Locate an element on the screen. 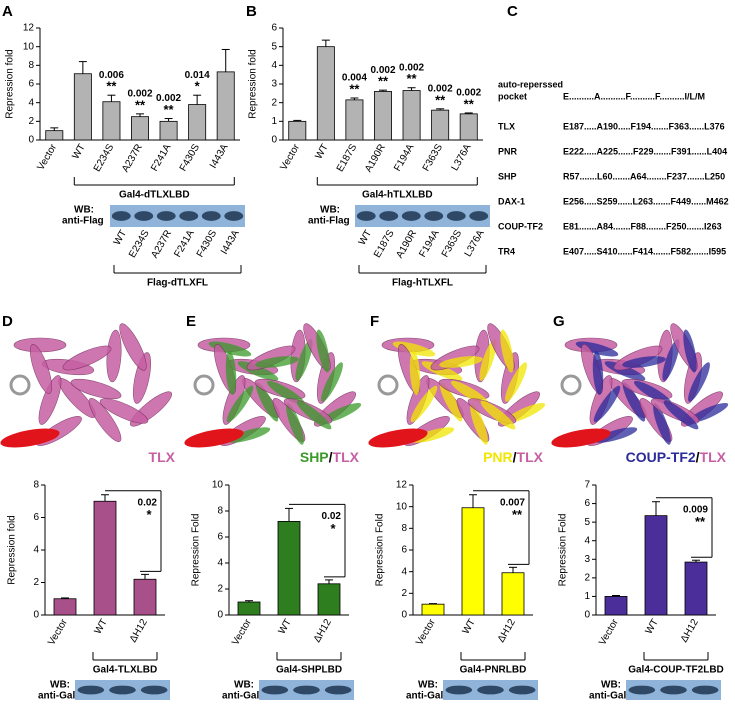 This screenshot has width=735, height=706. structure-label-part: TLX is located at coordinates (162, 457).